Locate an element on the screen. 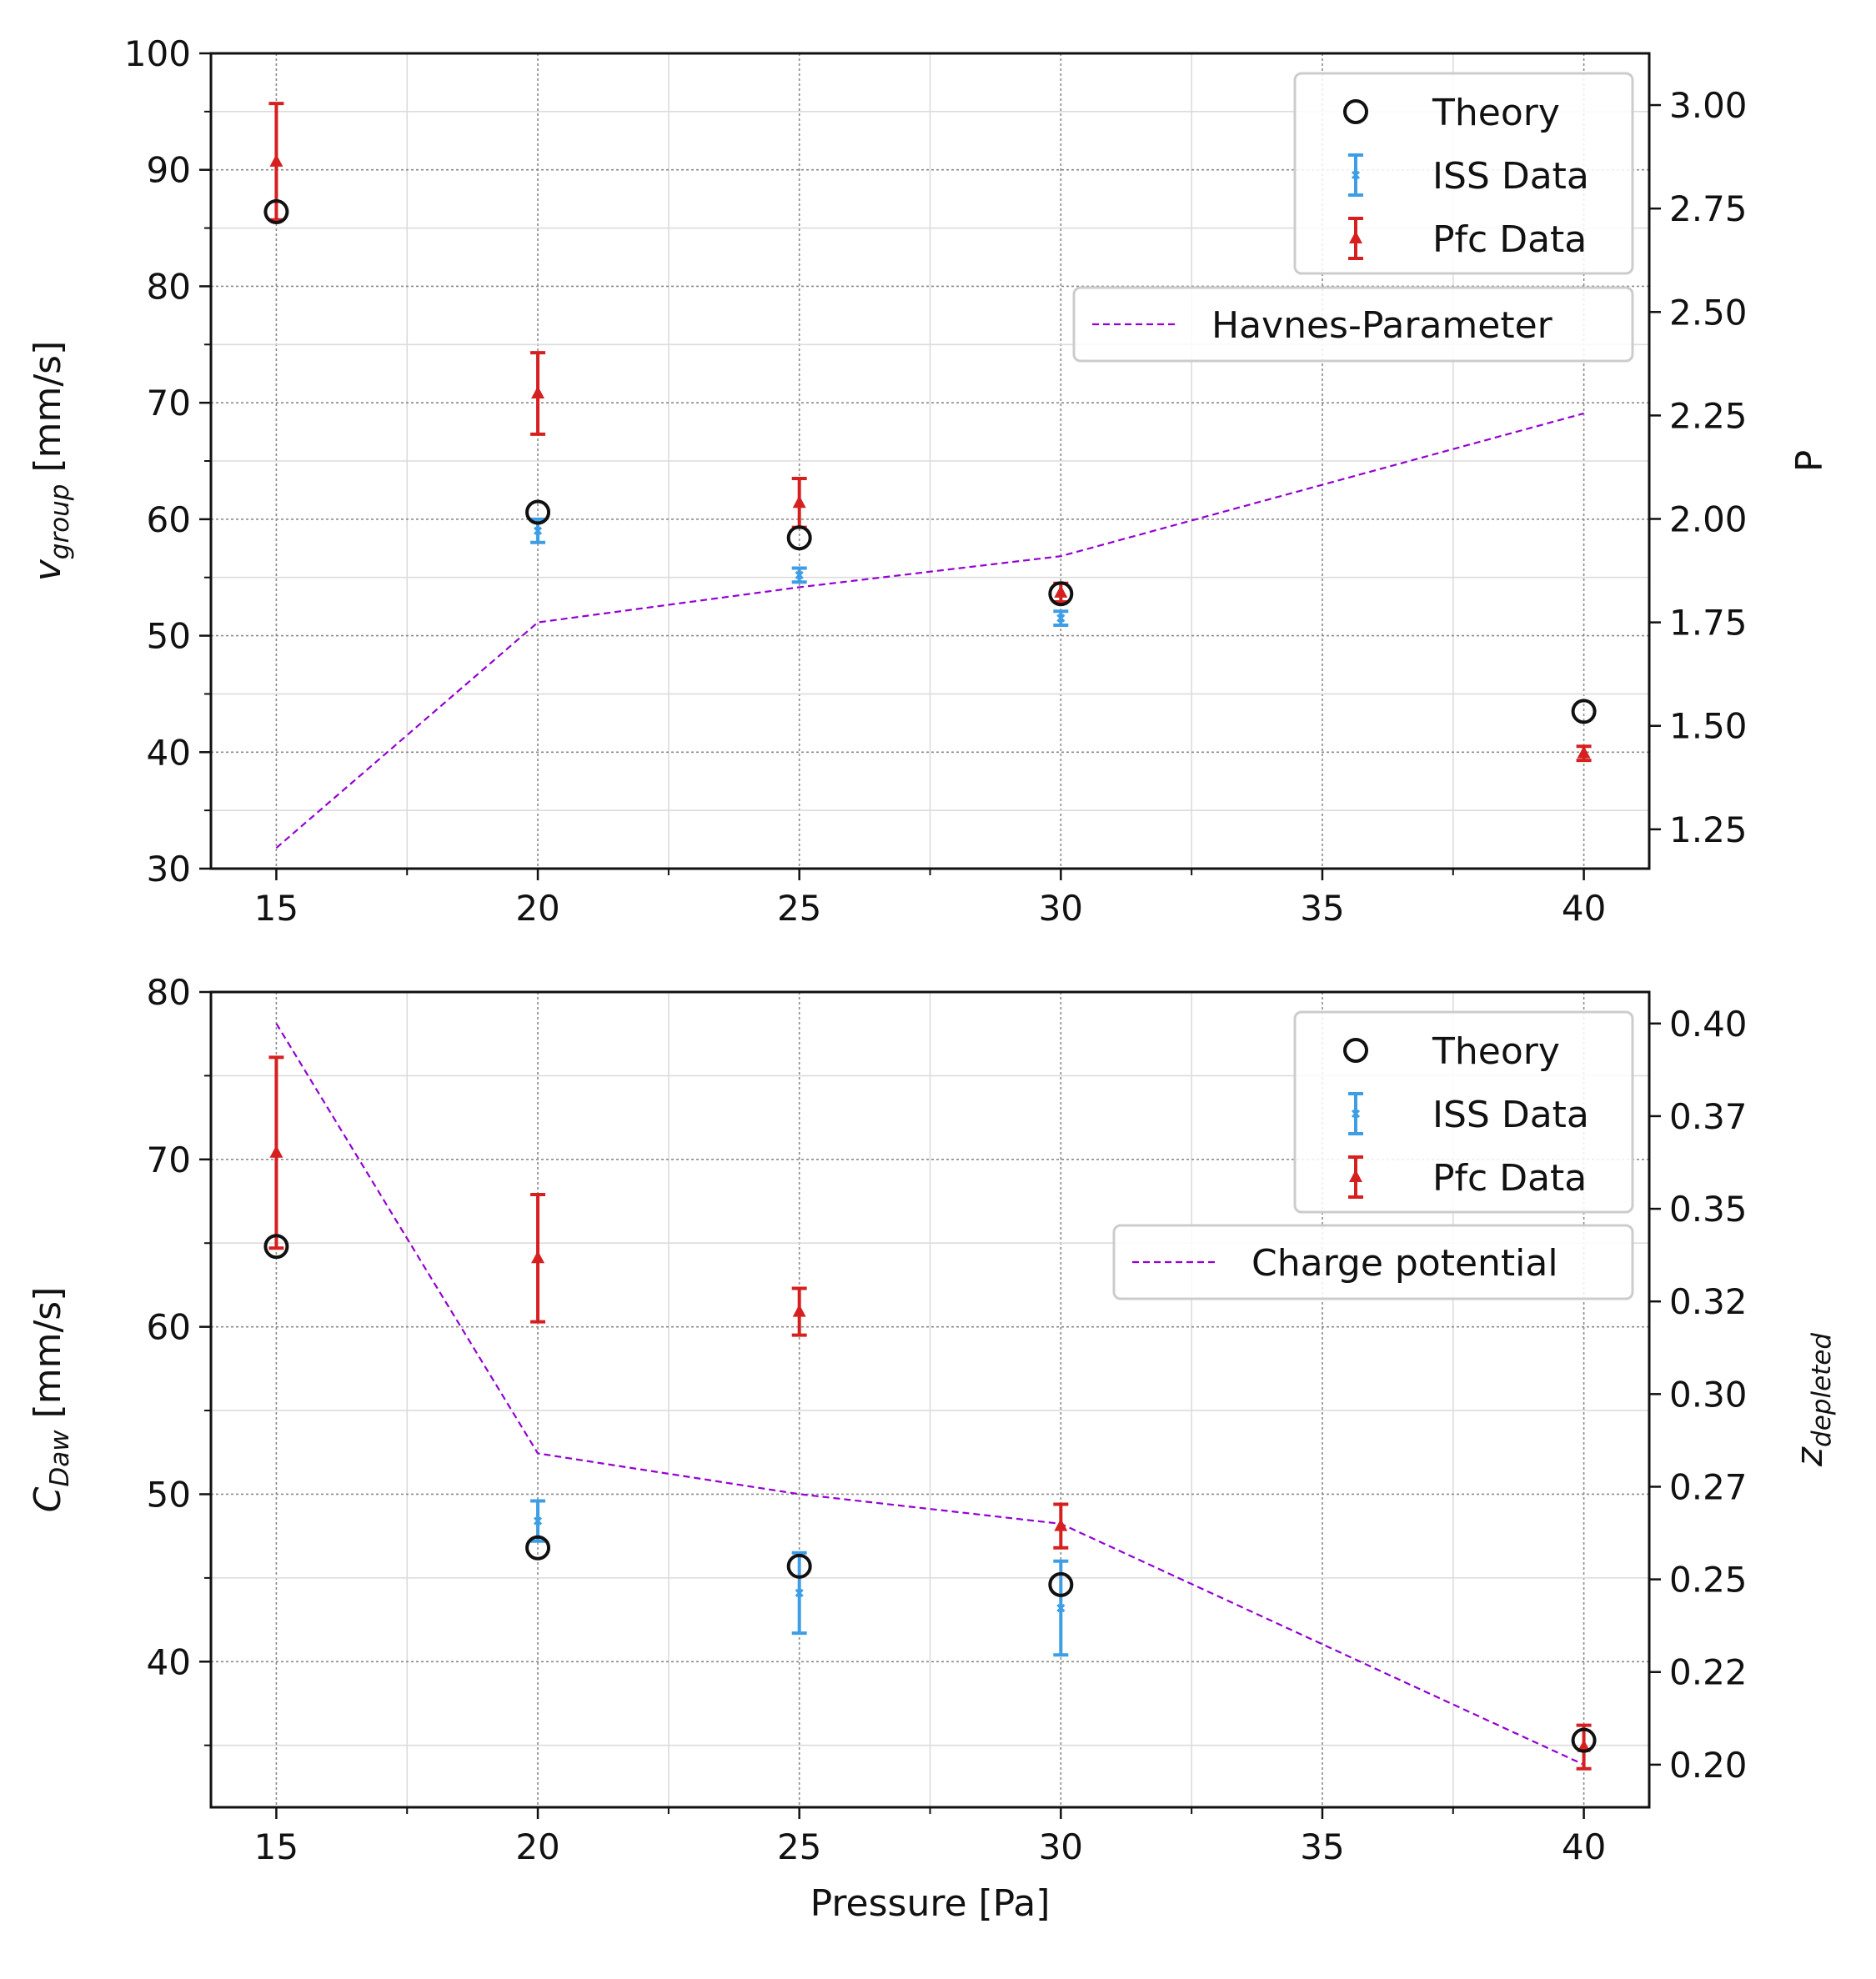 This screenshot has height=1979, width=1876. y2-tick-label: 1.75 is located at coordinates (1709, 623).